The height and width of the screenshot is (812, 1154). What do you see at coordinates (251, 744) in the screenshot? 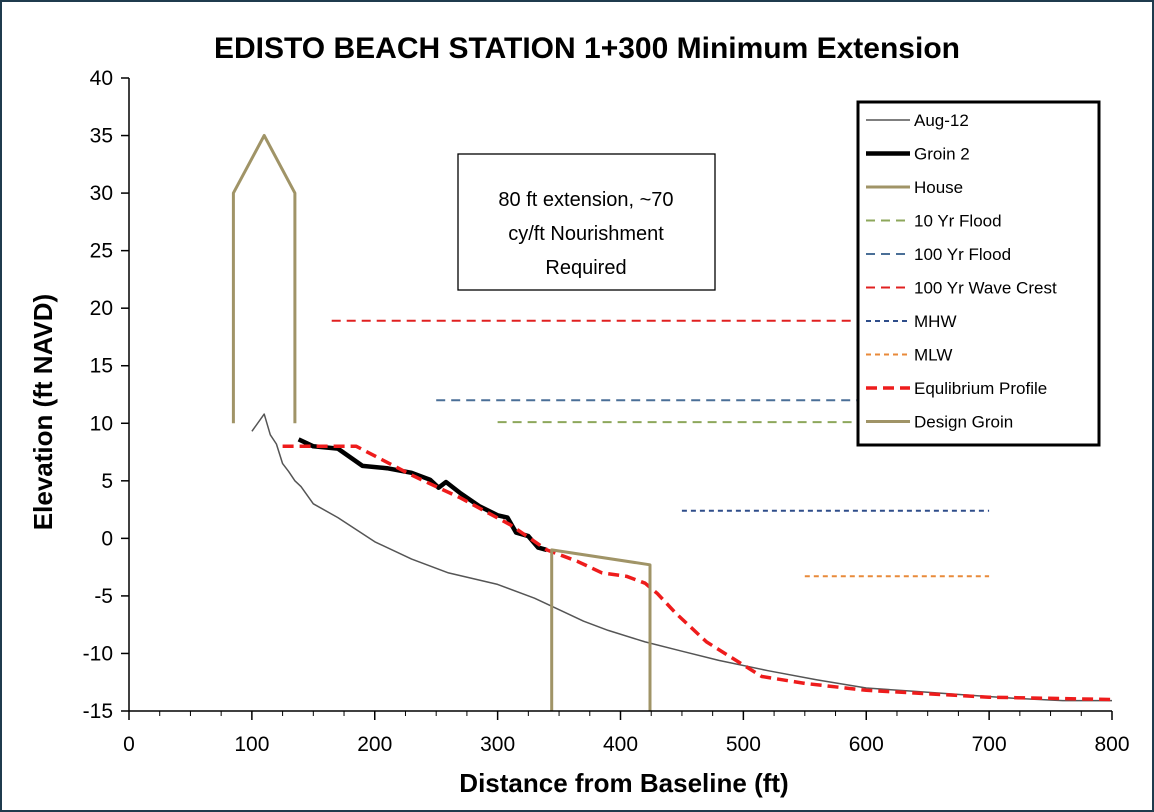
I see `x-tick-label: 100` at bounding box center [251, 744].